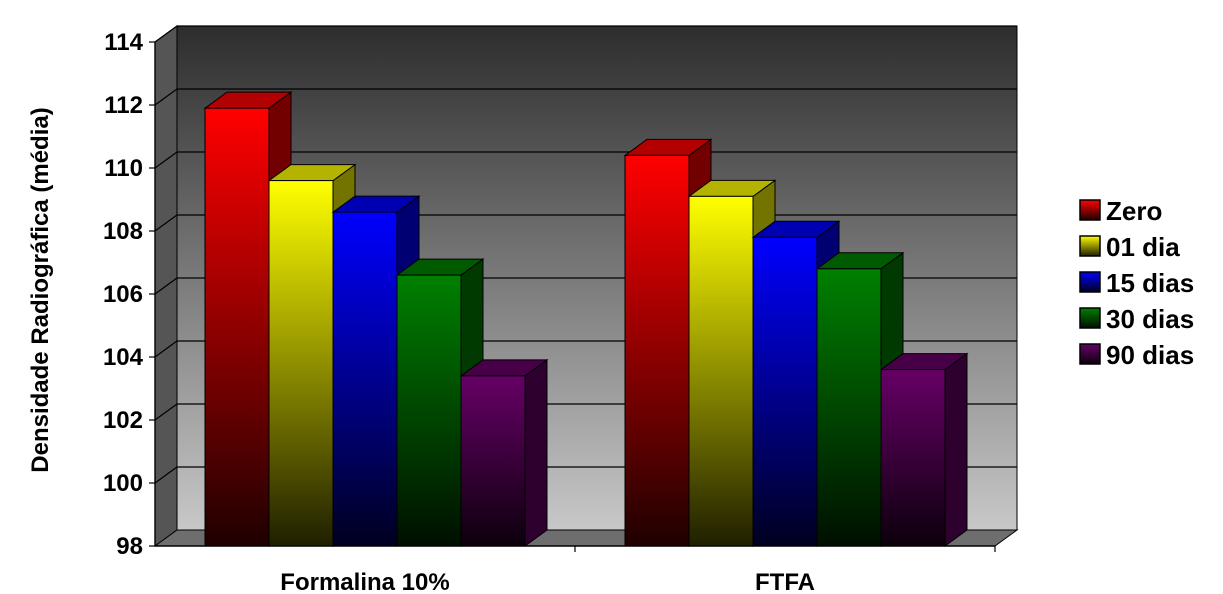  What do you see at coordinates (123, 231) in the screenshot?
I see `y-tick-label: 108` at bounding box center [123, 231].